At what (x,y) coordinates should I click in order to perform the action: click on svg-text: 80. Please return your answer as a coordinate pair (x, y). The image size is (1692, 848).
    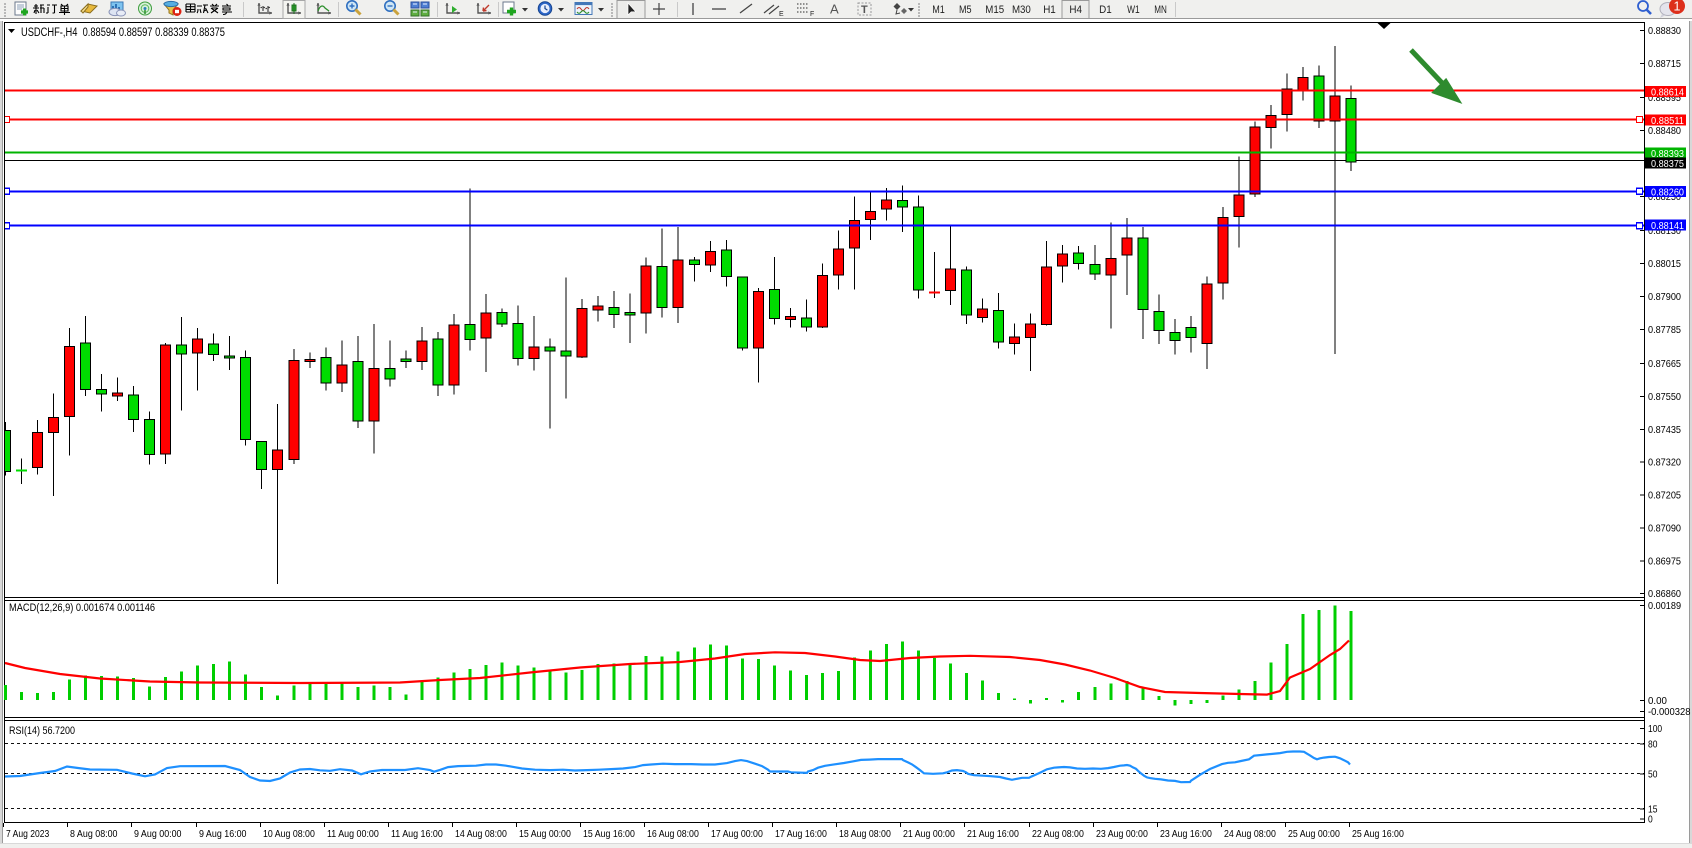
    Looking at the image, I should click on (1653, 744).